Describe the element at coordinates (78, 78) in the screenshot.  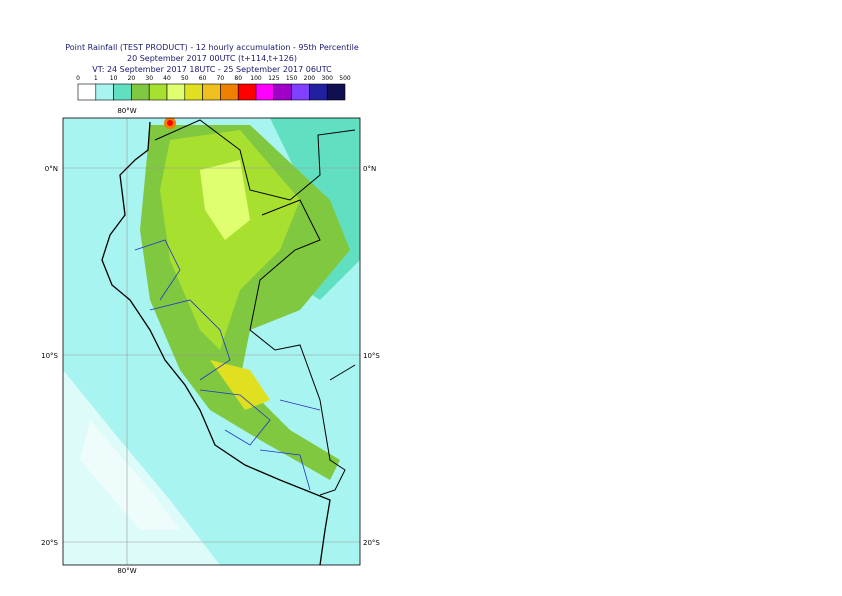
I see `legend-label: 0` at that location.